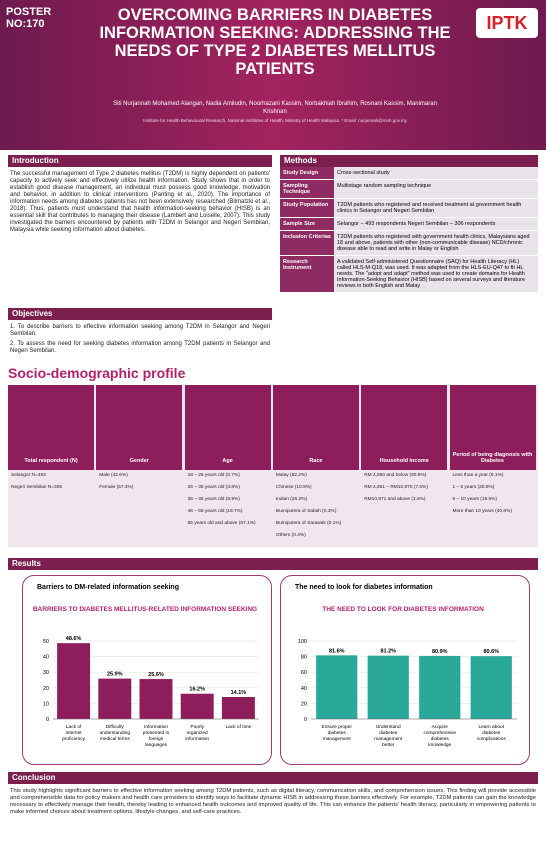 The width and height of the screenshot is (546, 847). What do you see at coordinates (307, 173) in the screenshot?
I see `method-key: Study Design` at bounding box center [307, 173].